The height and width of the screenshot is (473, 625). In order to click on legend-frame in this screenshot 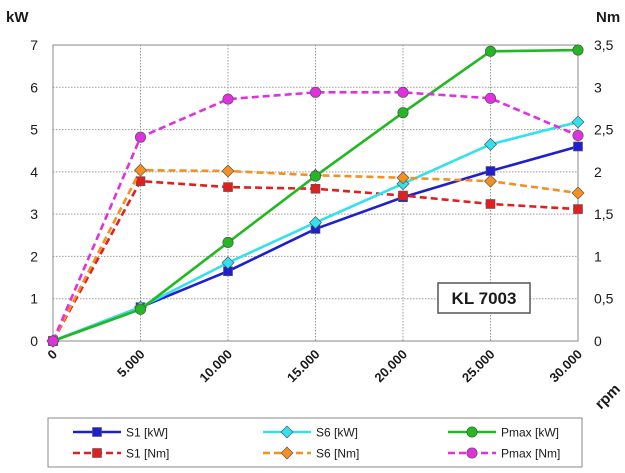, I will do `click(315, 442)`.